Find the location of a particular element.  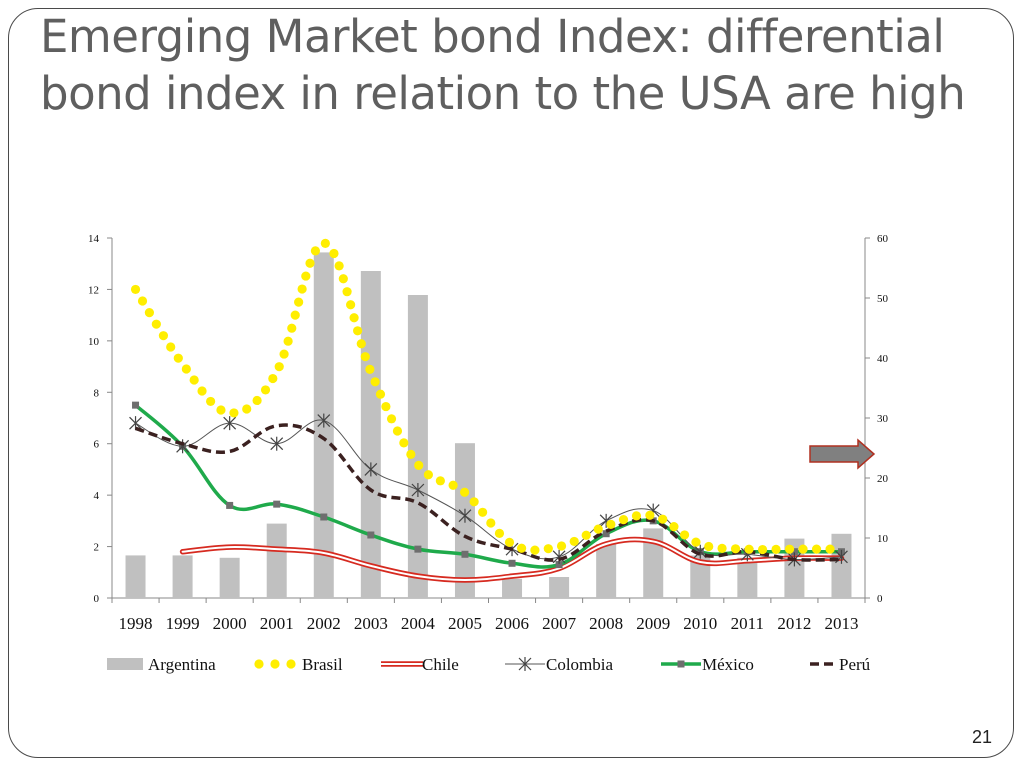

line-peru is located at coordinates (488, 492).